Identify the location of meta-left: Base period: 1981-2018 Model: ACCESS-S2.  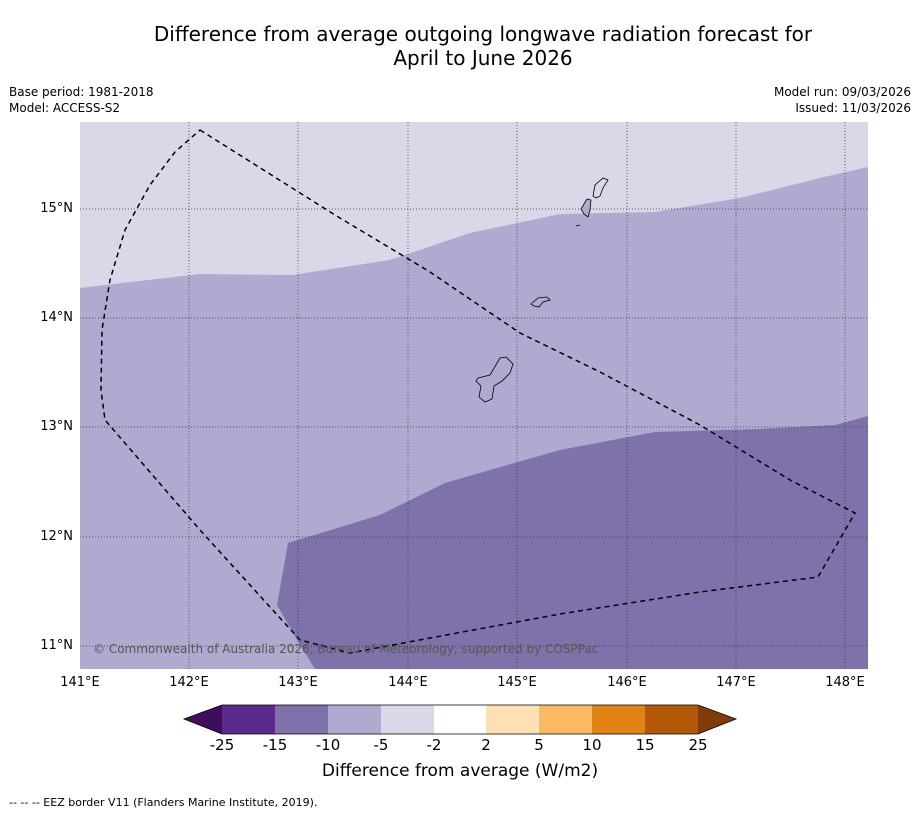
(81, 100).